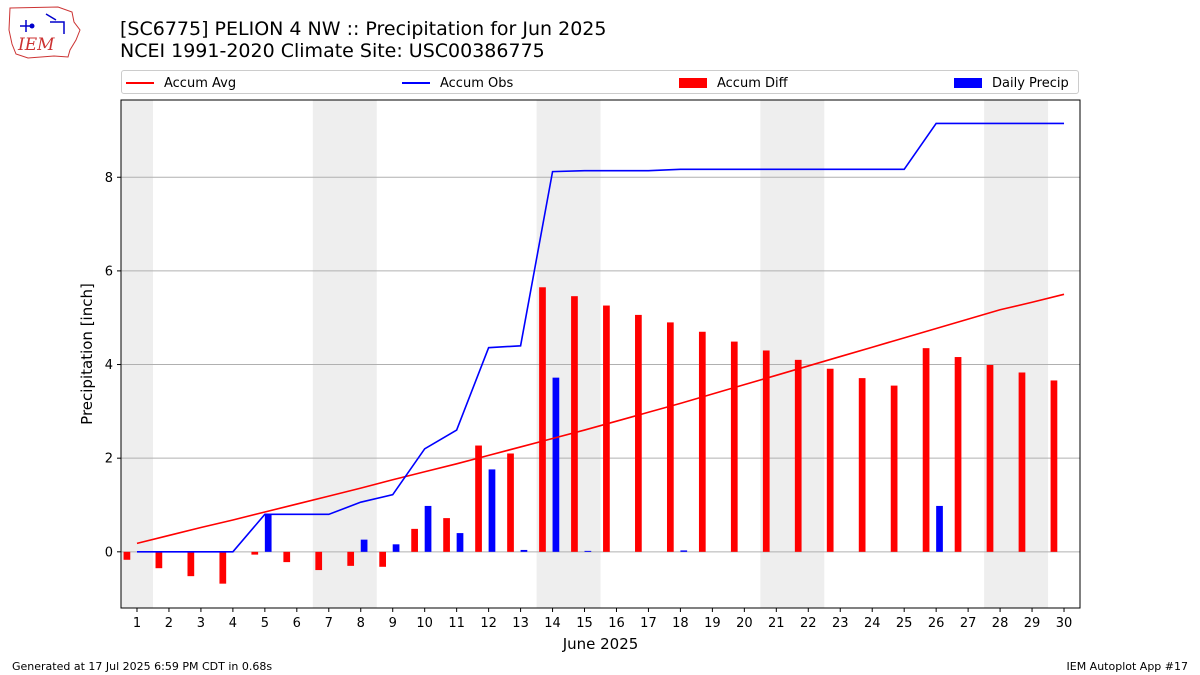 The image size is (1200, 675). What do you see at coordinates (712, 623) in the screenshot?
I see `x-tick-label: 19` at bounding box center [712, 623].